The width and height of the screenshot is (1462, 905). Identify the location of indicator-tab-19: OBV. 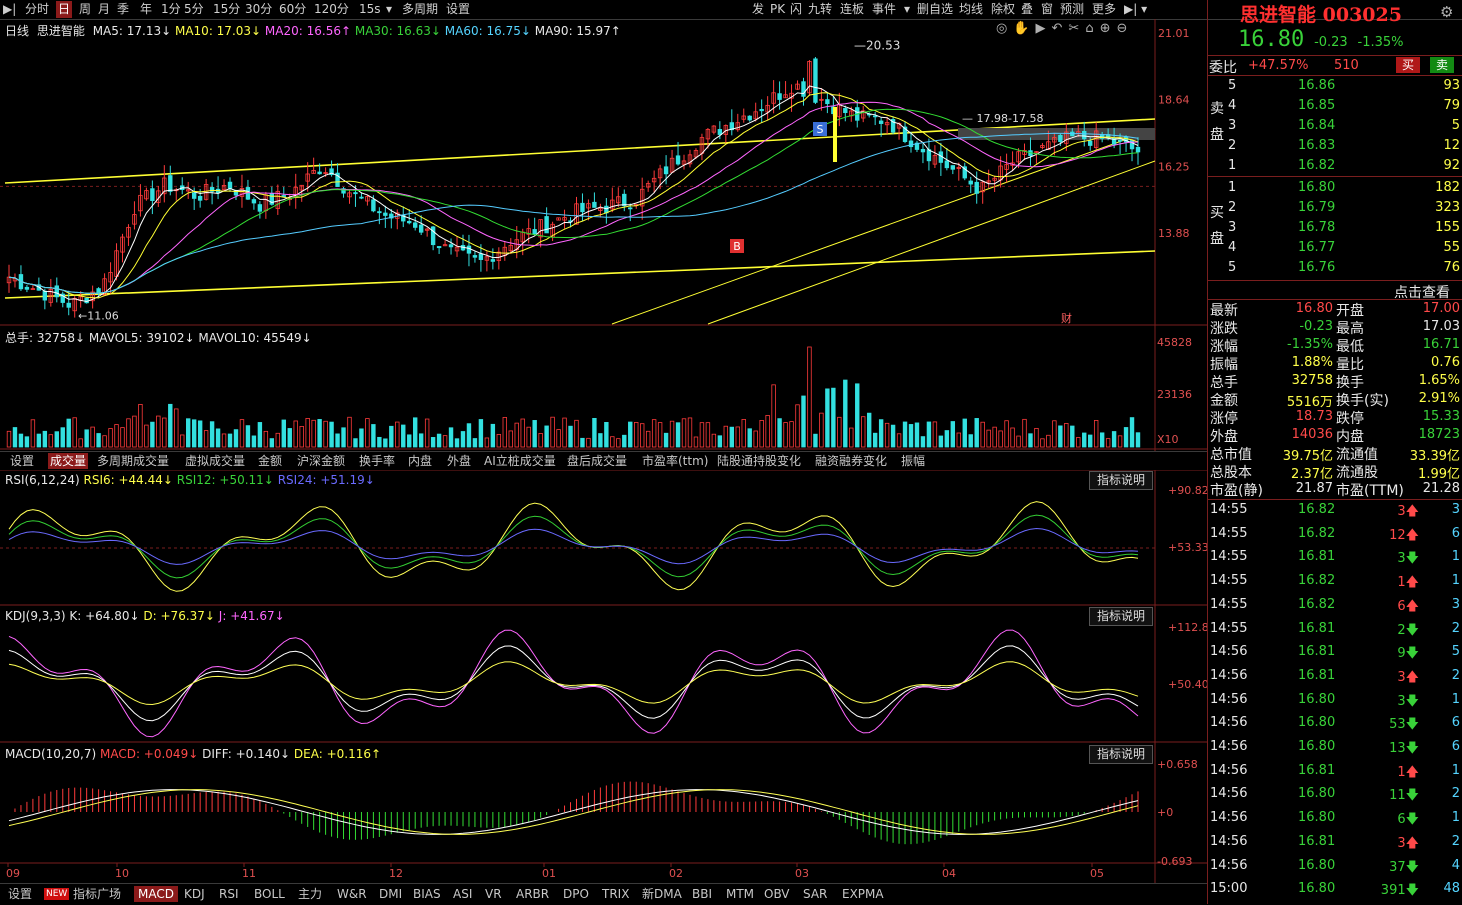
(777, 894).